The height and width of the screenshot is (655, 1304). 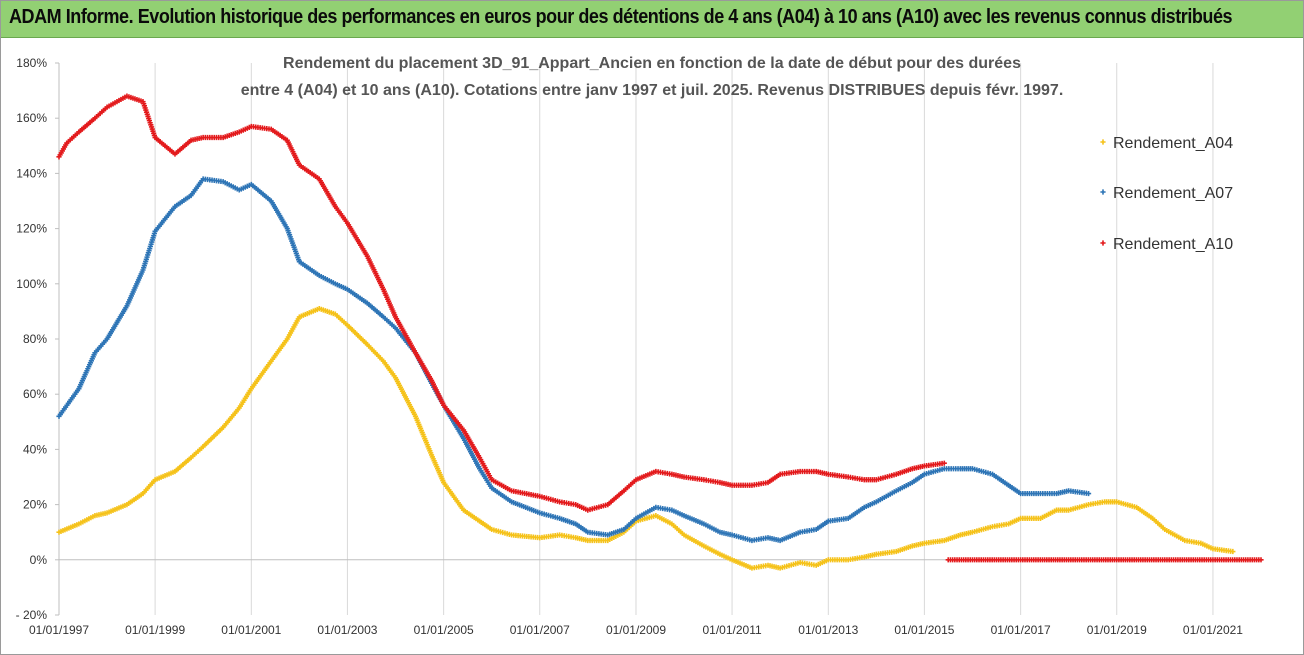 What do you see at coordinates (35, 394) in the screenshot?
I see `y-tick-label: 60%` at bounding box center [35, 394].